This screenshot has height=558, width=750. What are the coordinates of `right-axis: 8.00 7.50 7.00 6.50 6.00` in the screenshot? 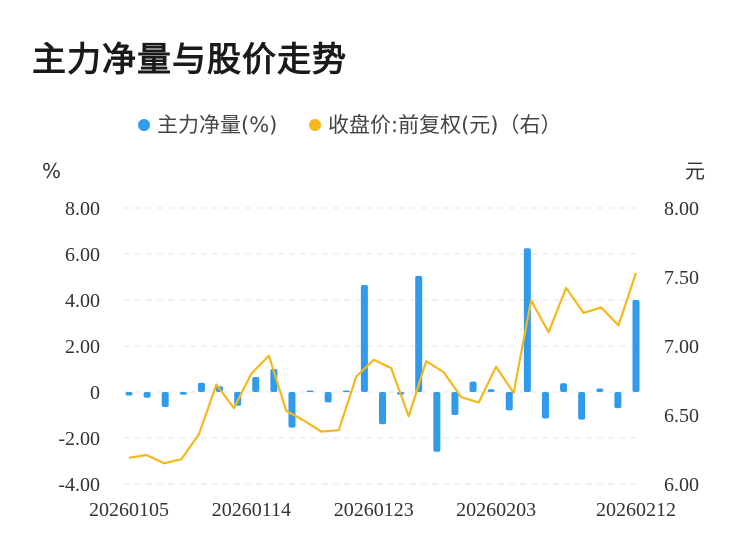 It's located at (681, 347).